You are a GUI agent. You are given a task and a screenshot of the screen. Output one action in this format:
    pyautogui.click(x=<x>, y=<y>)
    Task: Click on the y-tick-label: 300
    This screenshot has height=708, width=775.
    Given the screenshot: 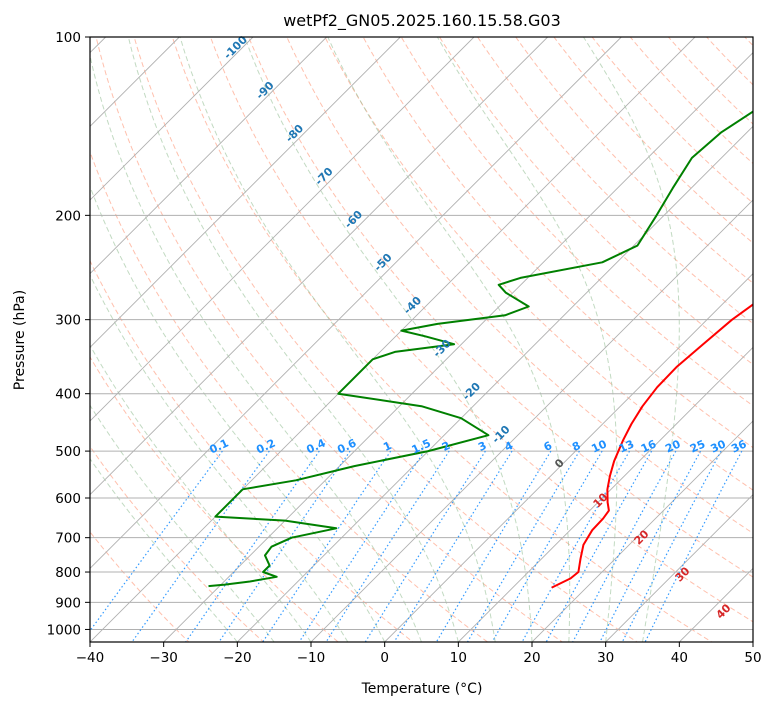 What is the action you would take?
    pyautogui.click(x=68, y=321)
    